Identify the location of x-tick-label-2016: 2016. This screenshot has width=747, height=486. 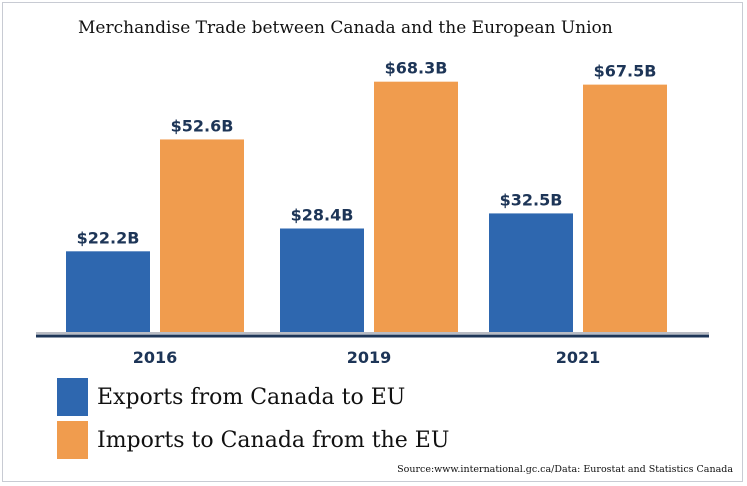
(155, 357).